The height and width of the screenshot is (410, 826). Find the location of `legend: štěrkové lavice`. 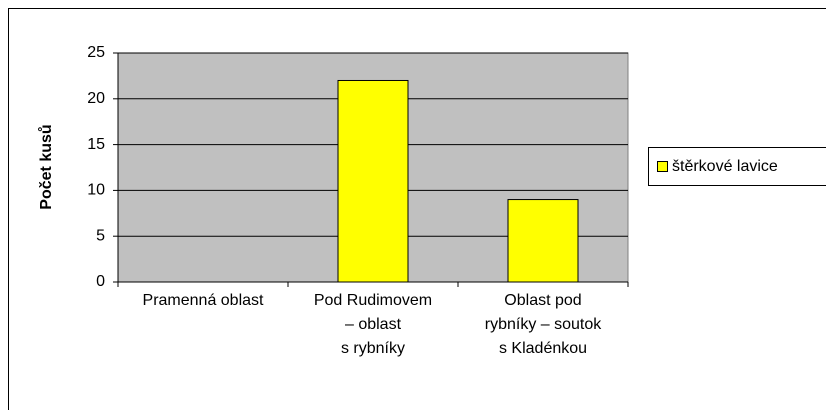

legend: štěrkové lavice is located at coordinates (737, 166).